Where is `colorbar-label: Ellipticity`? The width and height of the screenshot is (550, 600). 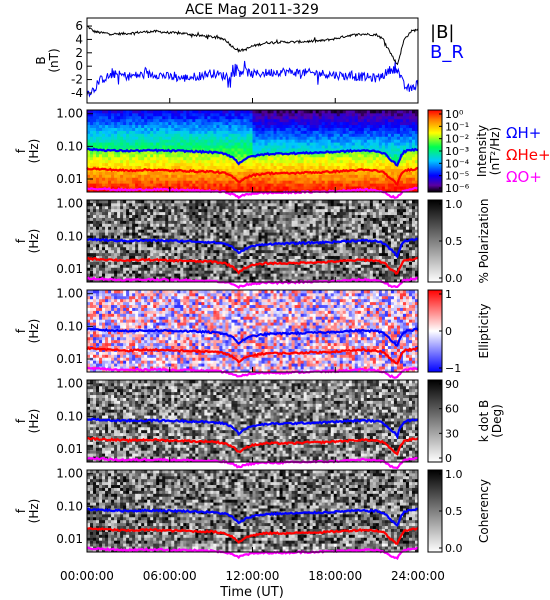 colorbar-label: Ellipticity is located at coordinates (484, 331).